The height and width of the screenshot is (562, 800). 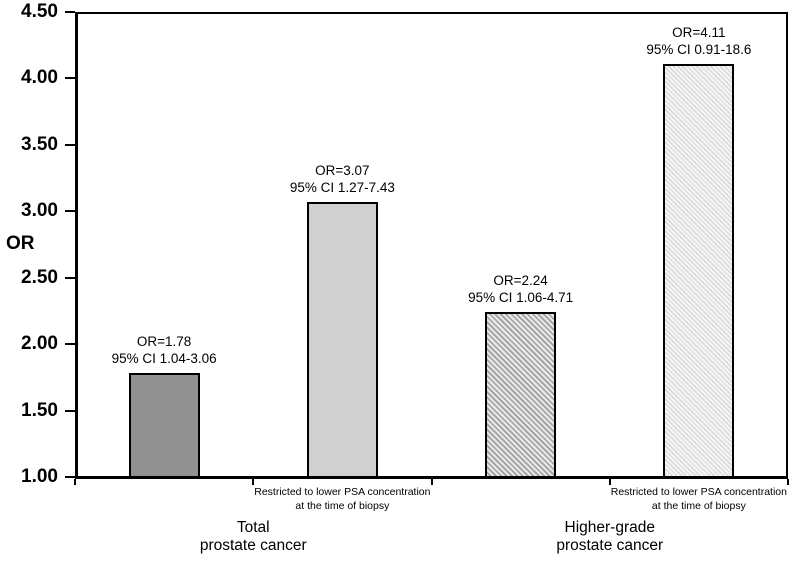 I want to click on ci-value-text: 95% CI 0.91-18.6, so click(x=699, y=49).